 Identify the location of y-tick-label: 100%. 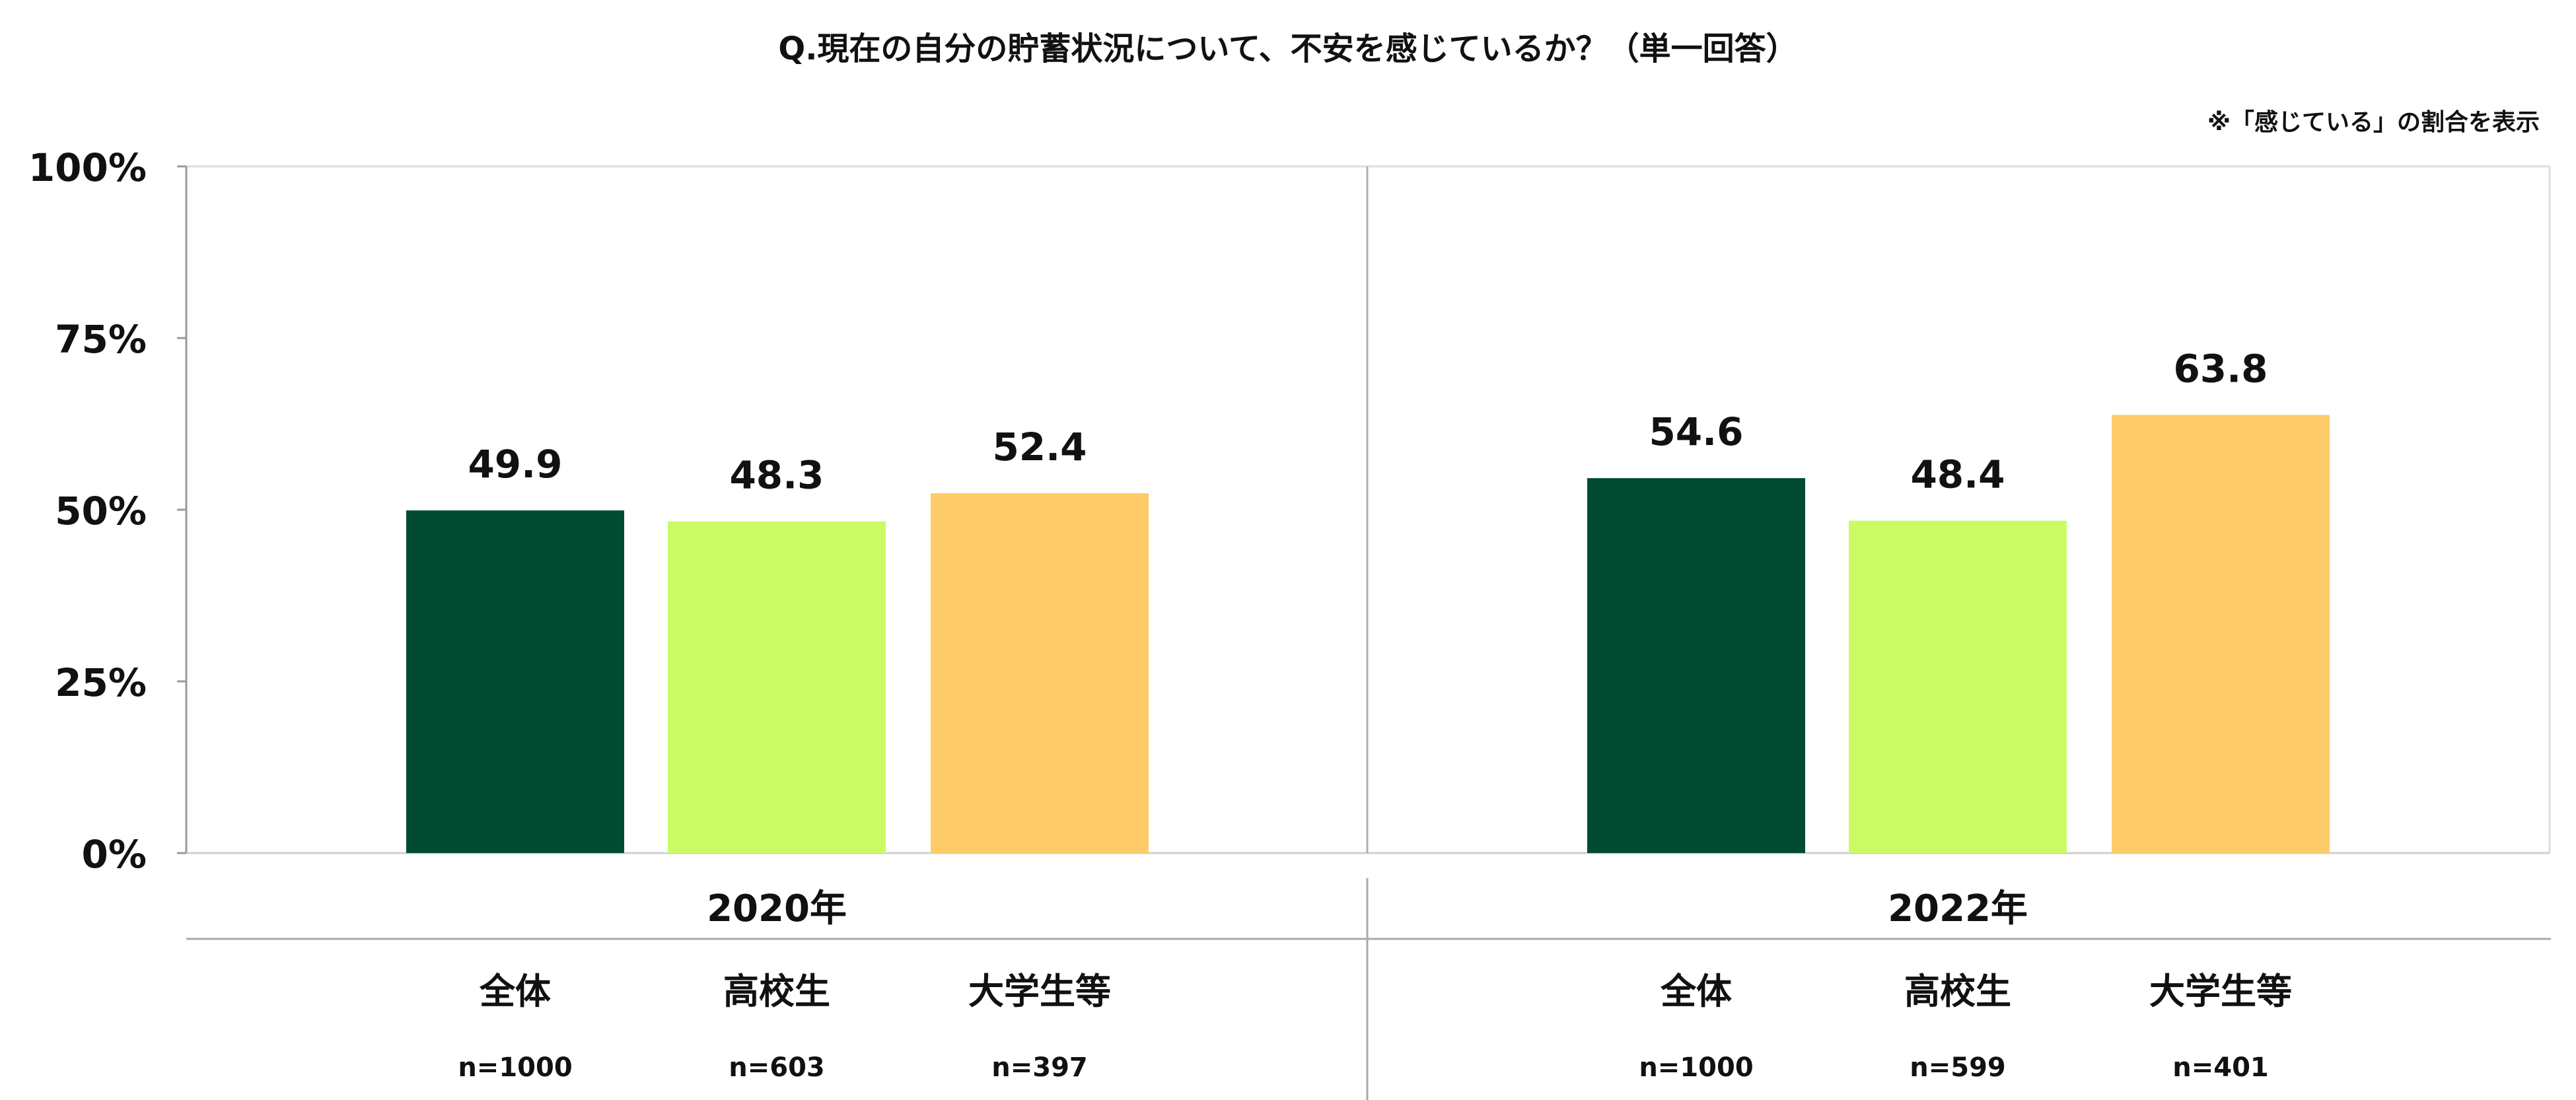
(88, 168).